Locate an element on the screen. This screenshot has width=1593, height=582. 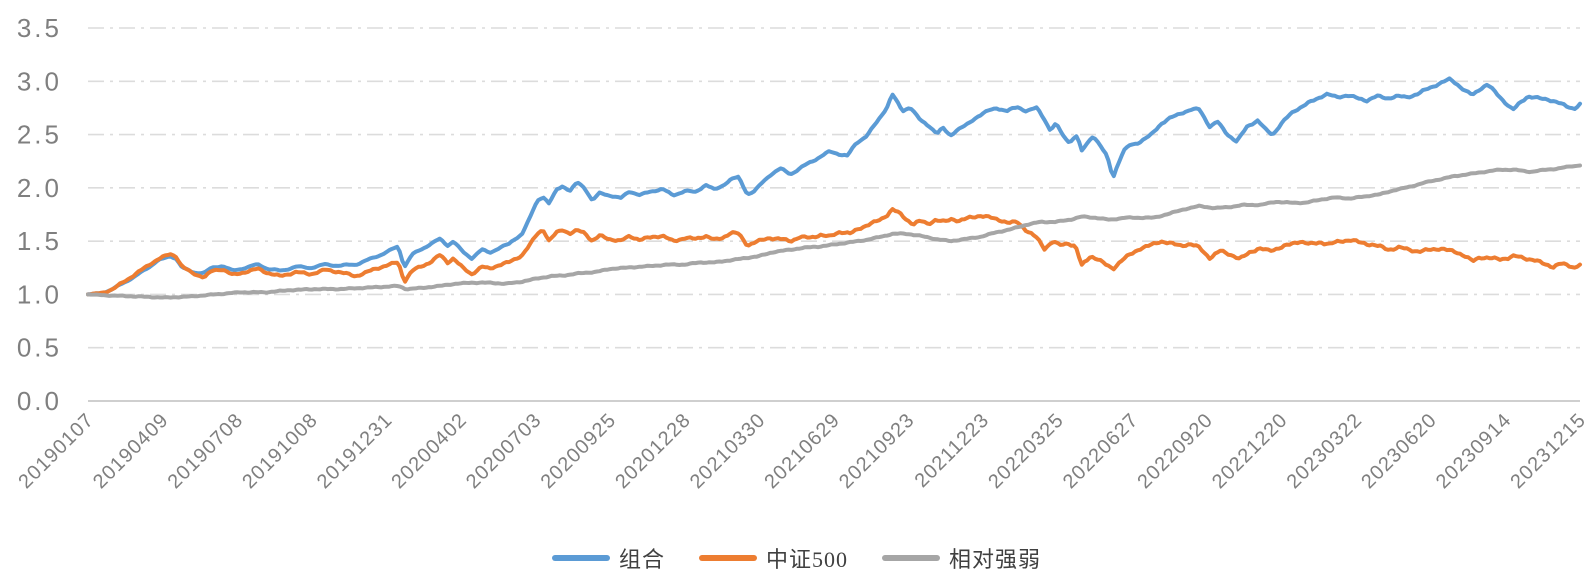
legend-line-csi500-icon is located at coordinates (727, 558).